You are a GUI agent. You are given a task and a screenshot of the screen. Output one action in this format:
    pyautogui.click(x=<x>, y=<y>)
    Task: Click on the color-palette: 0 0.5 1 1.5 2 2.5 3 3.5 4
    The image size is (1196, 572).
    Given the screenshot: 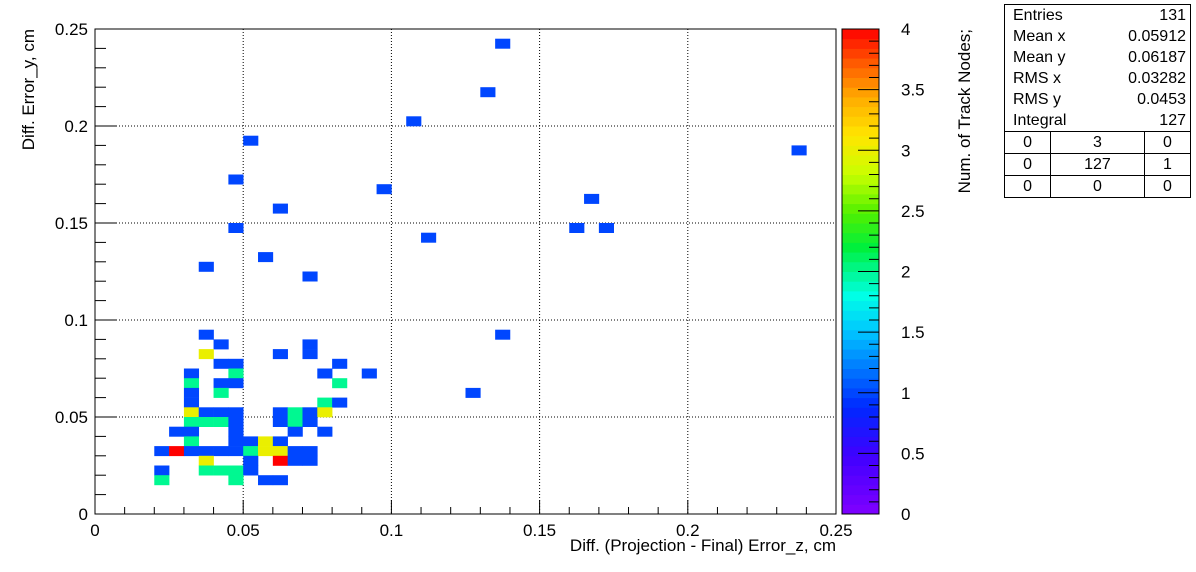 What is the action you would take?
    pyautogui.click(x=883, y=272)
    